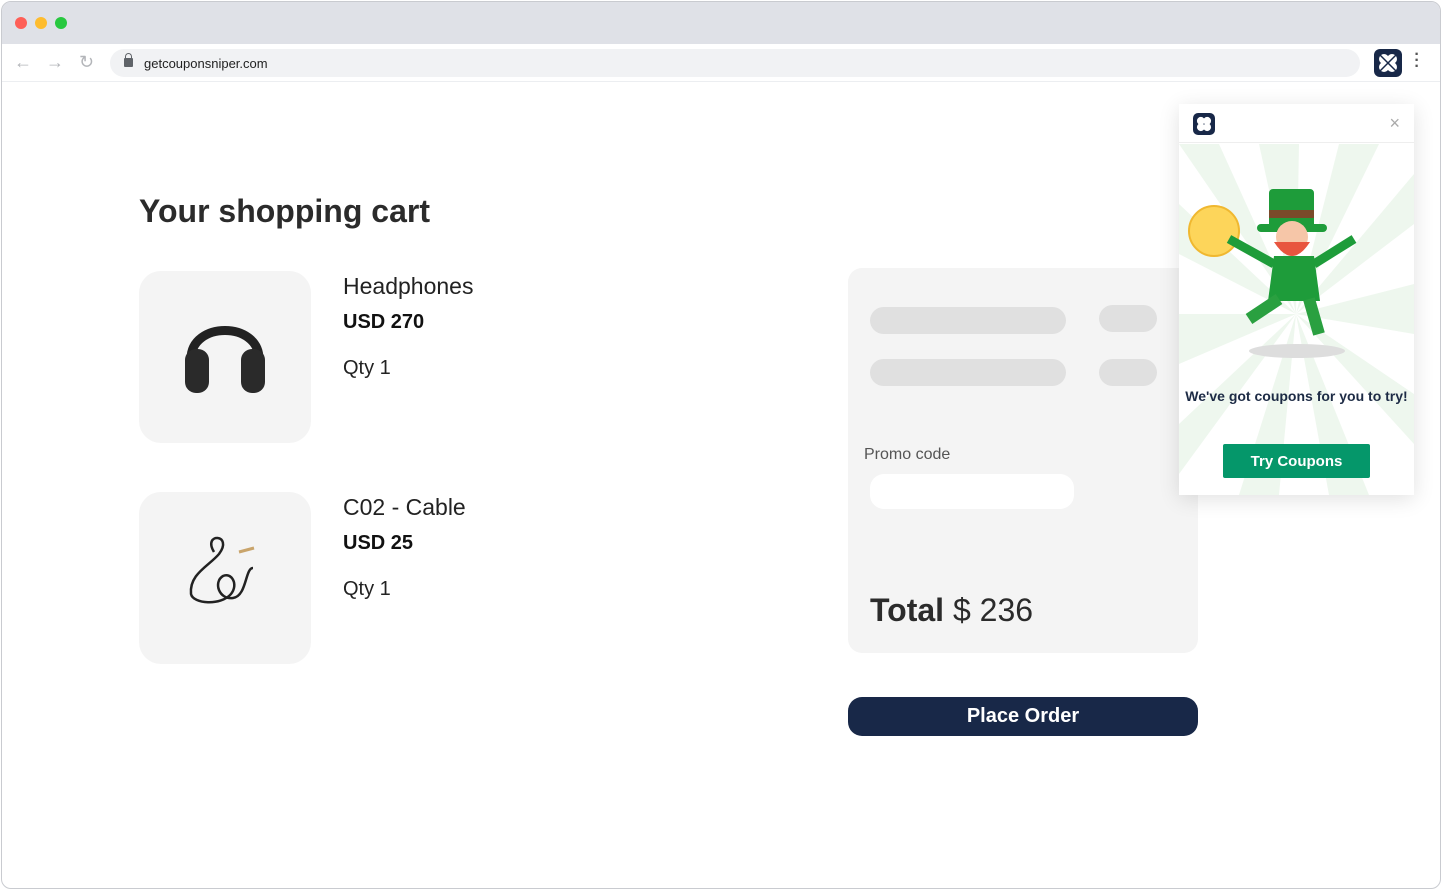  I want to click on forward-icon: →, so click(55, 62).